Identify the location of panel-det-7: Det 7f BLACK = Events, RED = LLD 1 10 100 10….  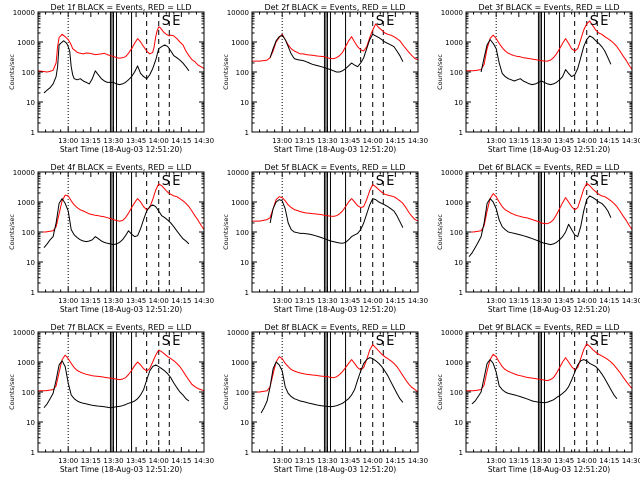
(111, 398).